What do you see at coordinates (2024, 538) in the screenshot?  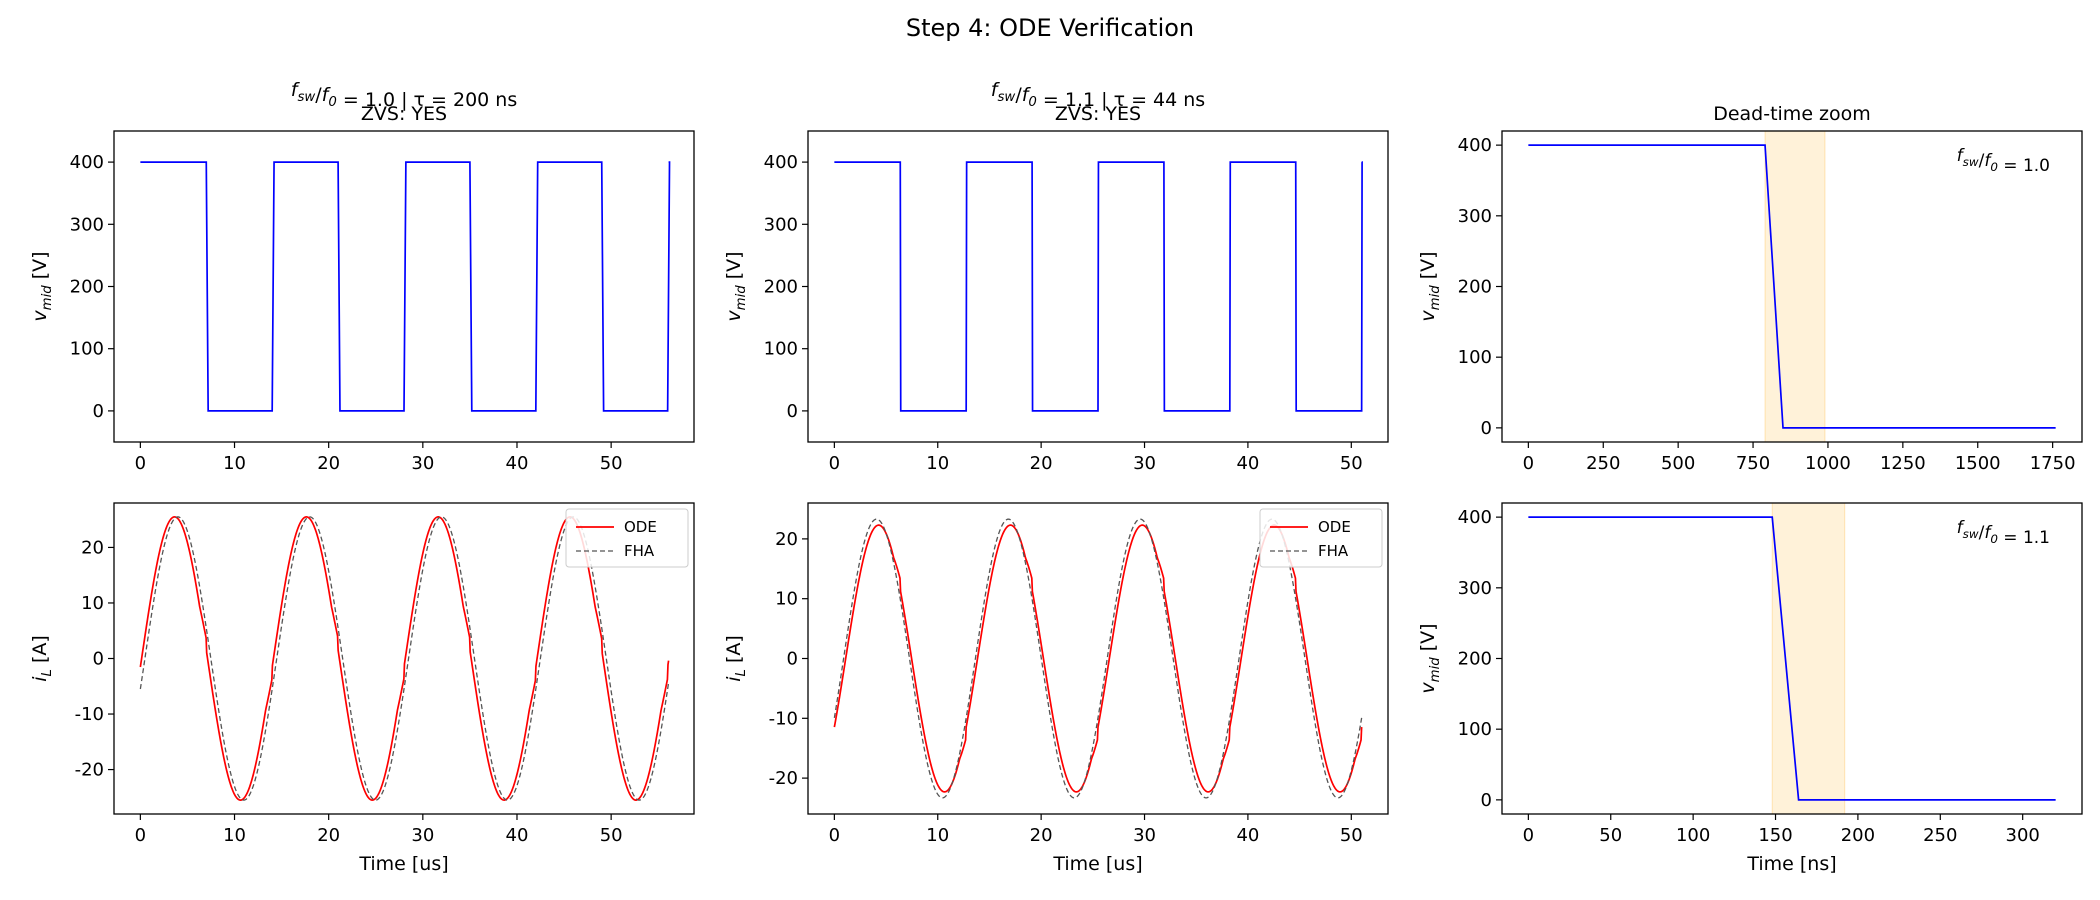 I see `text-part: = 1.1` at bounding box center [2024, 538].